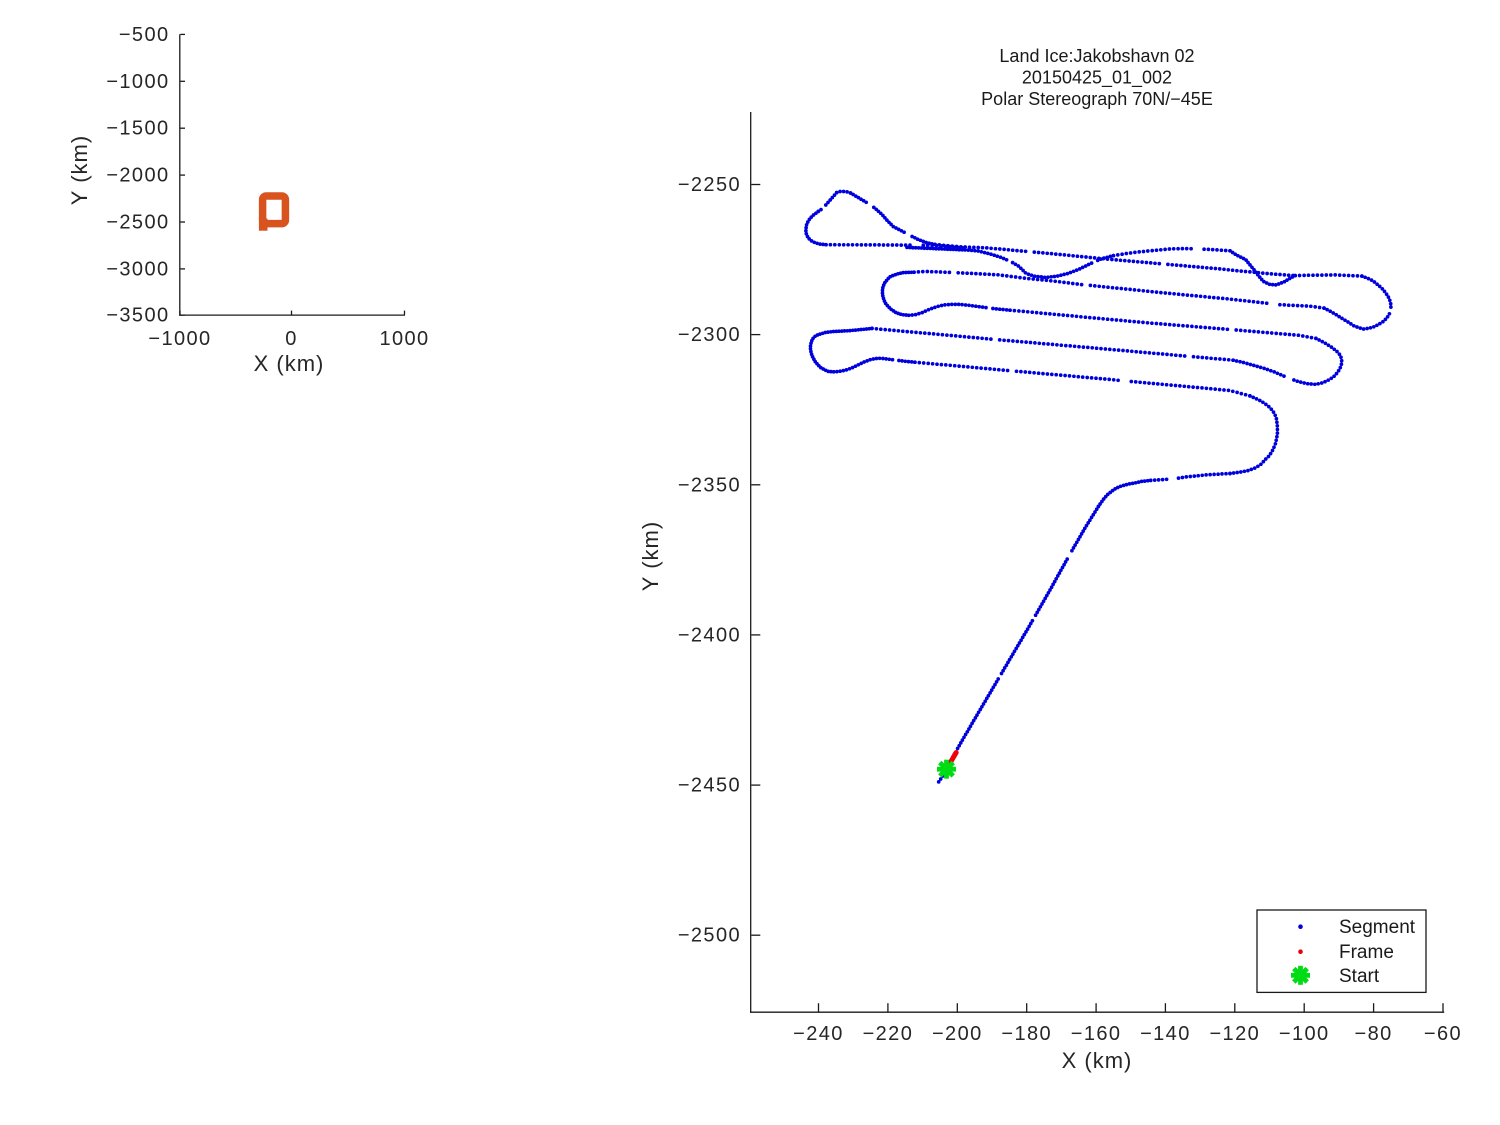 The width and height of the screenshot is (1500, 1125). I want to click on svg-text: −1500, so click(137, 129).